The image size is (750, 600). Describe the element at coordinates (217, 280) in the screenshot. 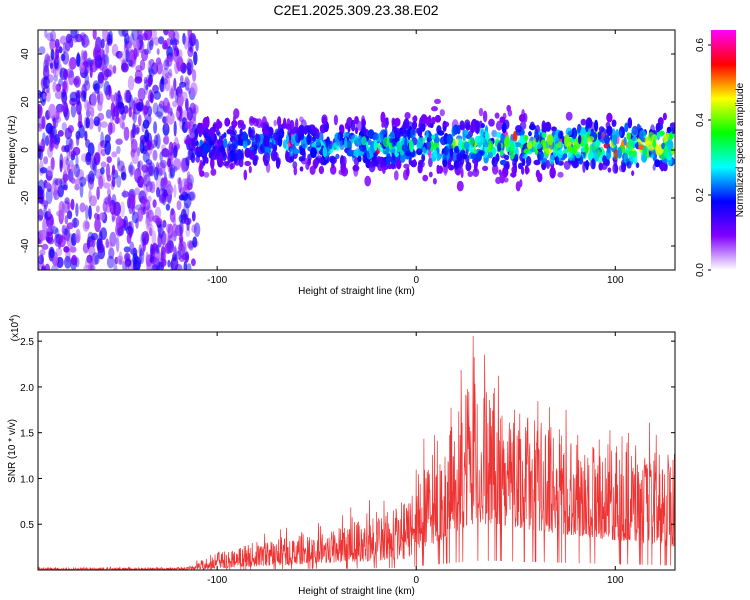

I see `x-tick-label: -100` at that location.